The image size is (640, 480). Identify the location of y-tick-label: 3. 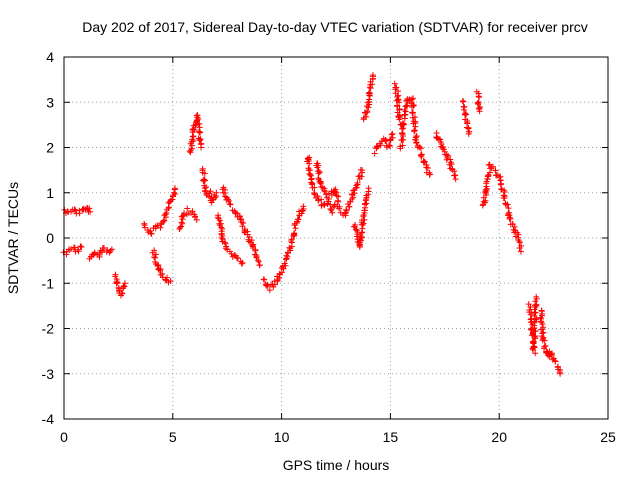
(50, 102).